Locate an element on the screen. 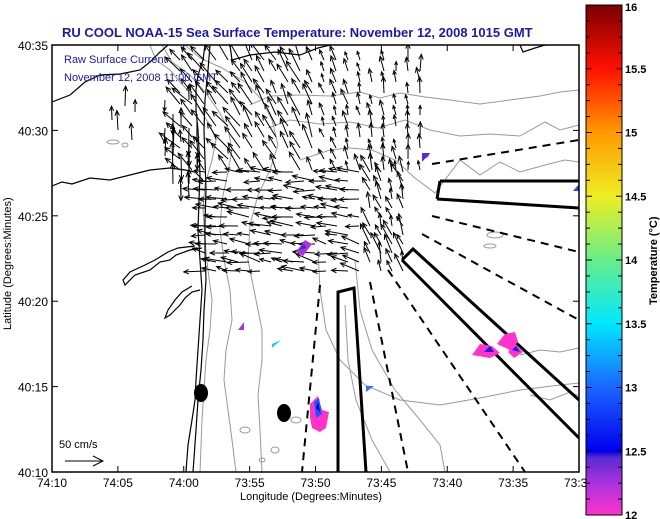 The image size is (660, 519). colorbar-tick-label: 15 is located at coordinates (631, 134).